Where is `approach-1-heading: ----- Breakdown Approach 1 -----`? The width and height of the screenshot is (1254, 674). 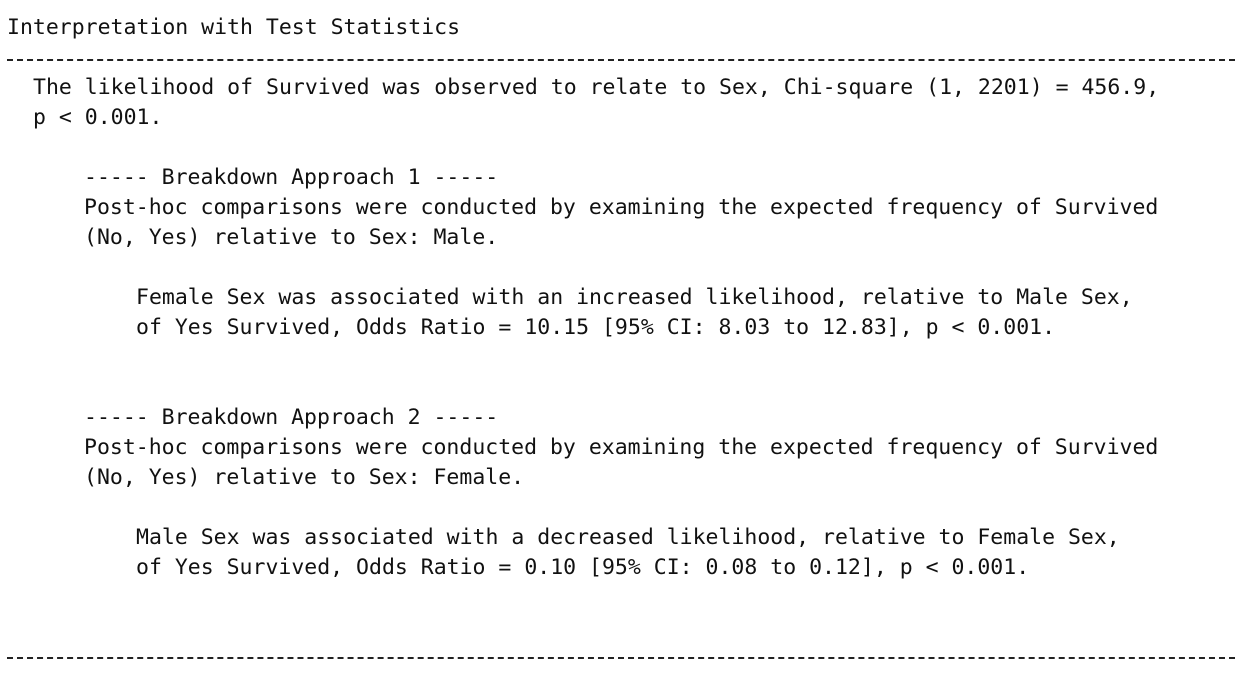 approach-1-heading: ----- Breakdown Approach 1 ----- is located at coordinates (291, 177).